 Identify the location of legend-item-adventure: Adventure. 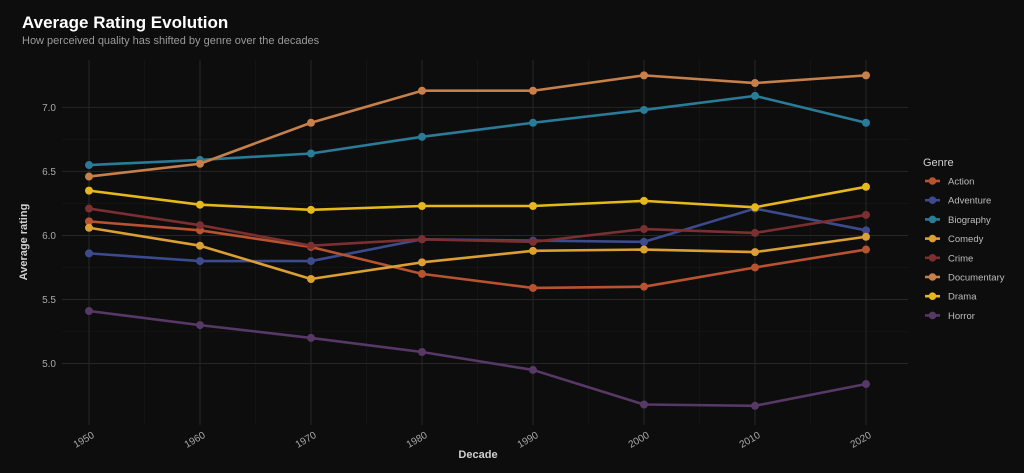
(958, 201).